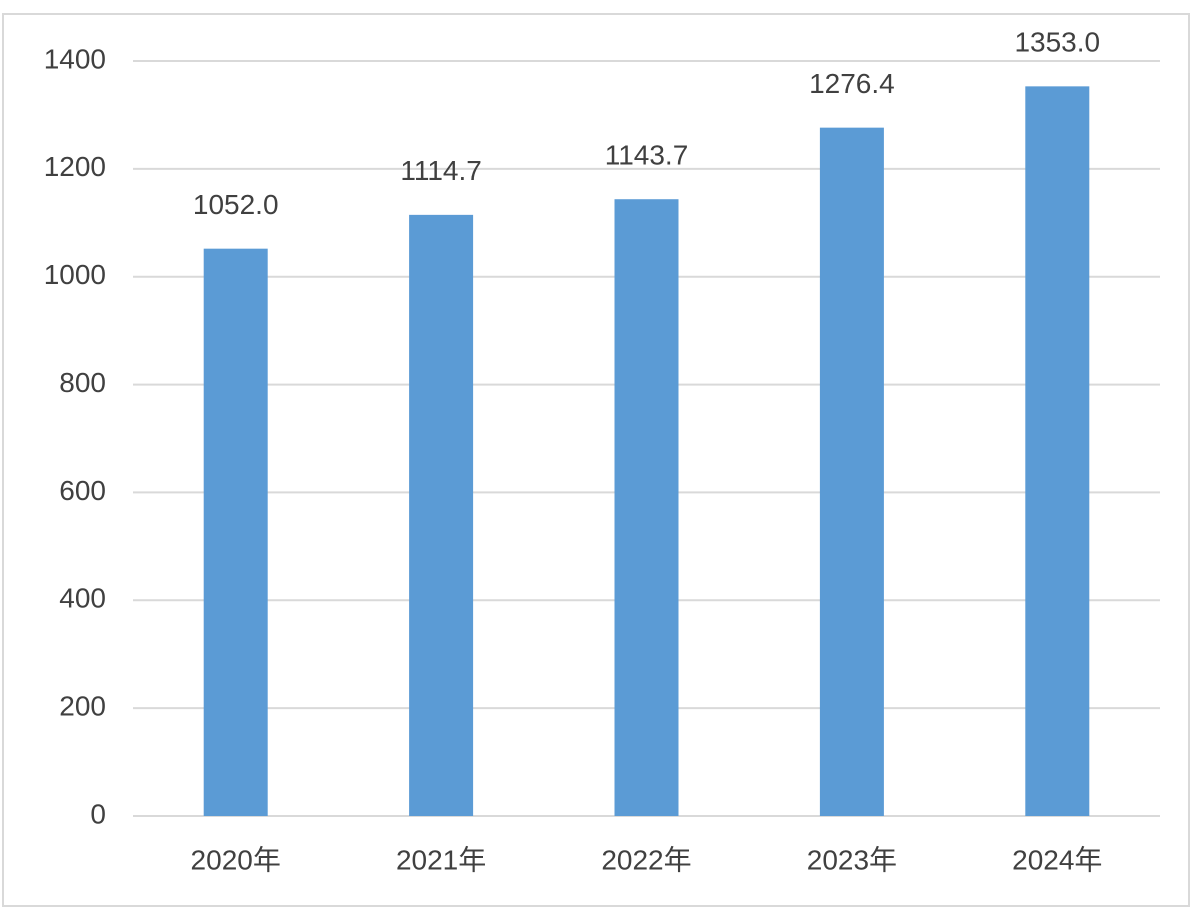 The height and width of the screenshot is (914, 1192). I want to click on value-label: 1276.4, so click(852, 83).